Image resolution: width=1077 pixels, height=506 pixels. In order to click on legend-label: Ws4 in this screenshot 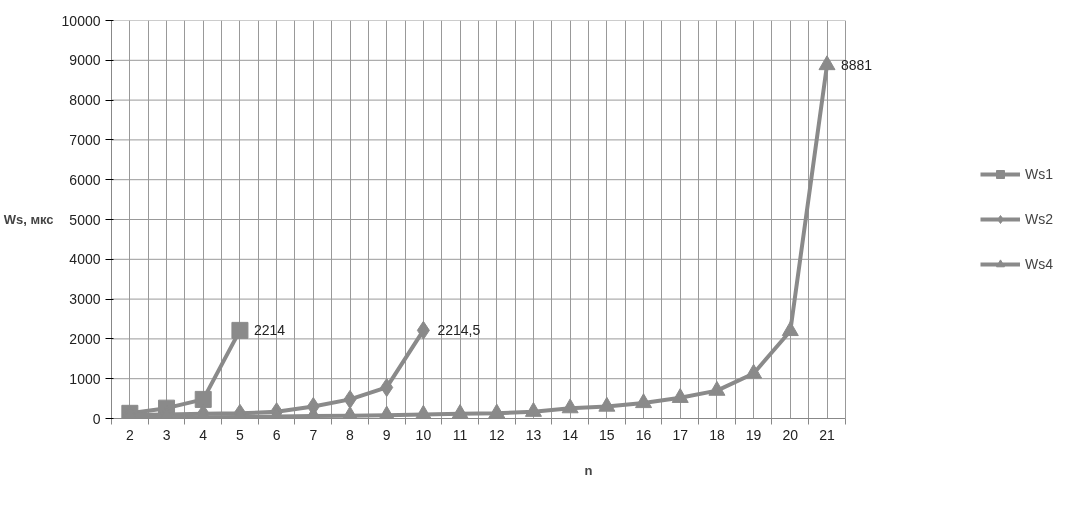, I will do `click(1039, 264)`.